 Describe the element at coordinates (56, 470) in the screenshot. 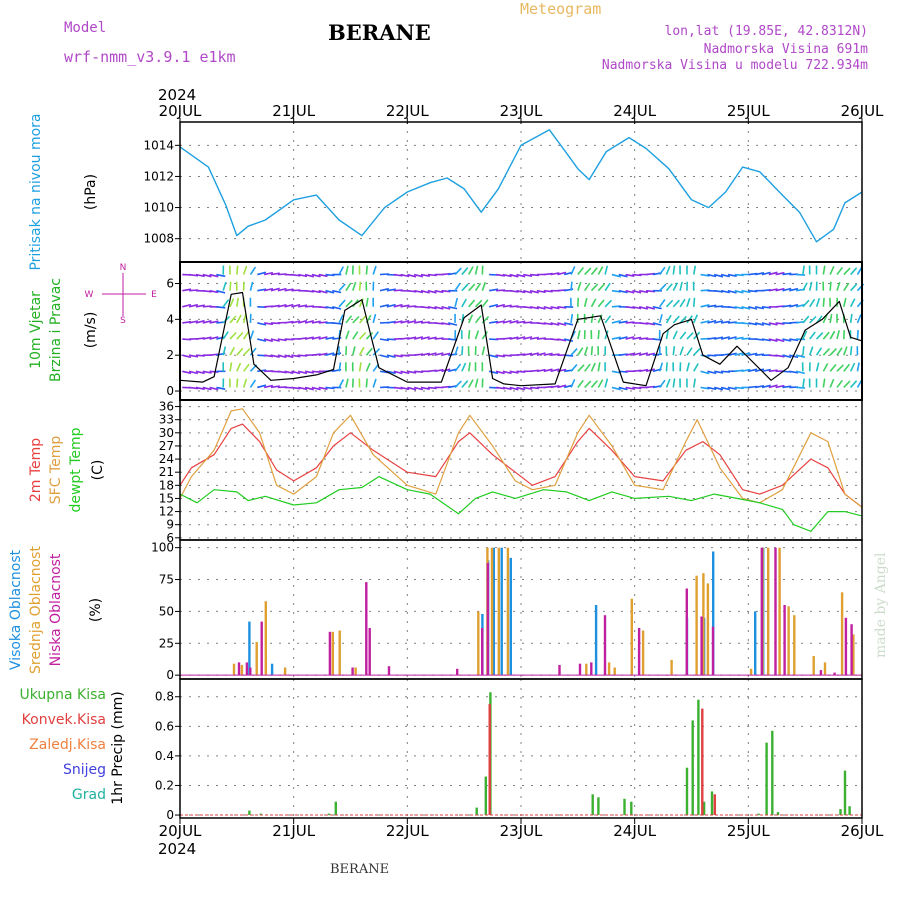

I see `temp-sfc-title: SFC Temp` at that location.